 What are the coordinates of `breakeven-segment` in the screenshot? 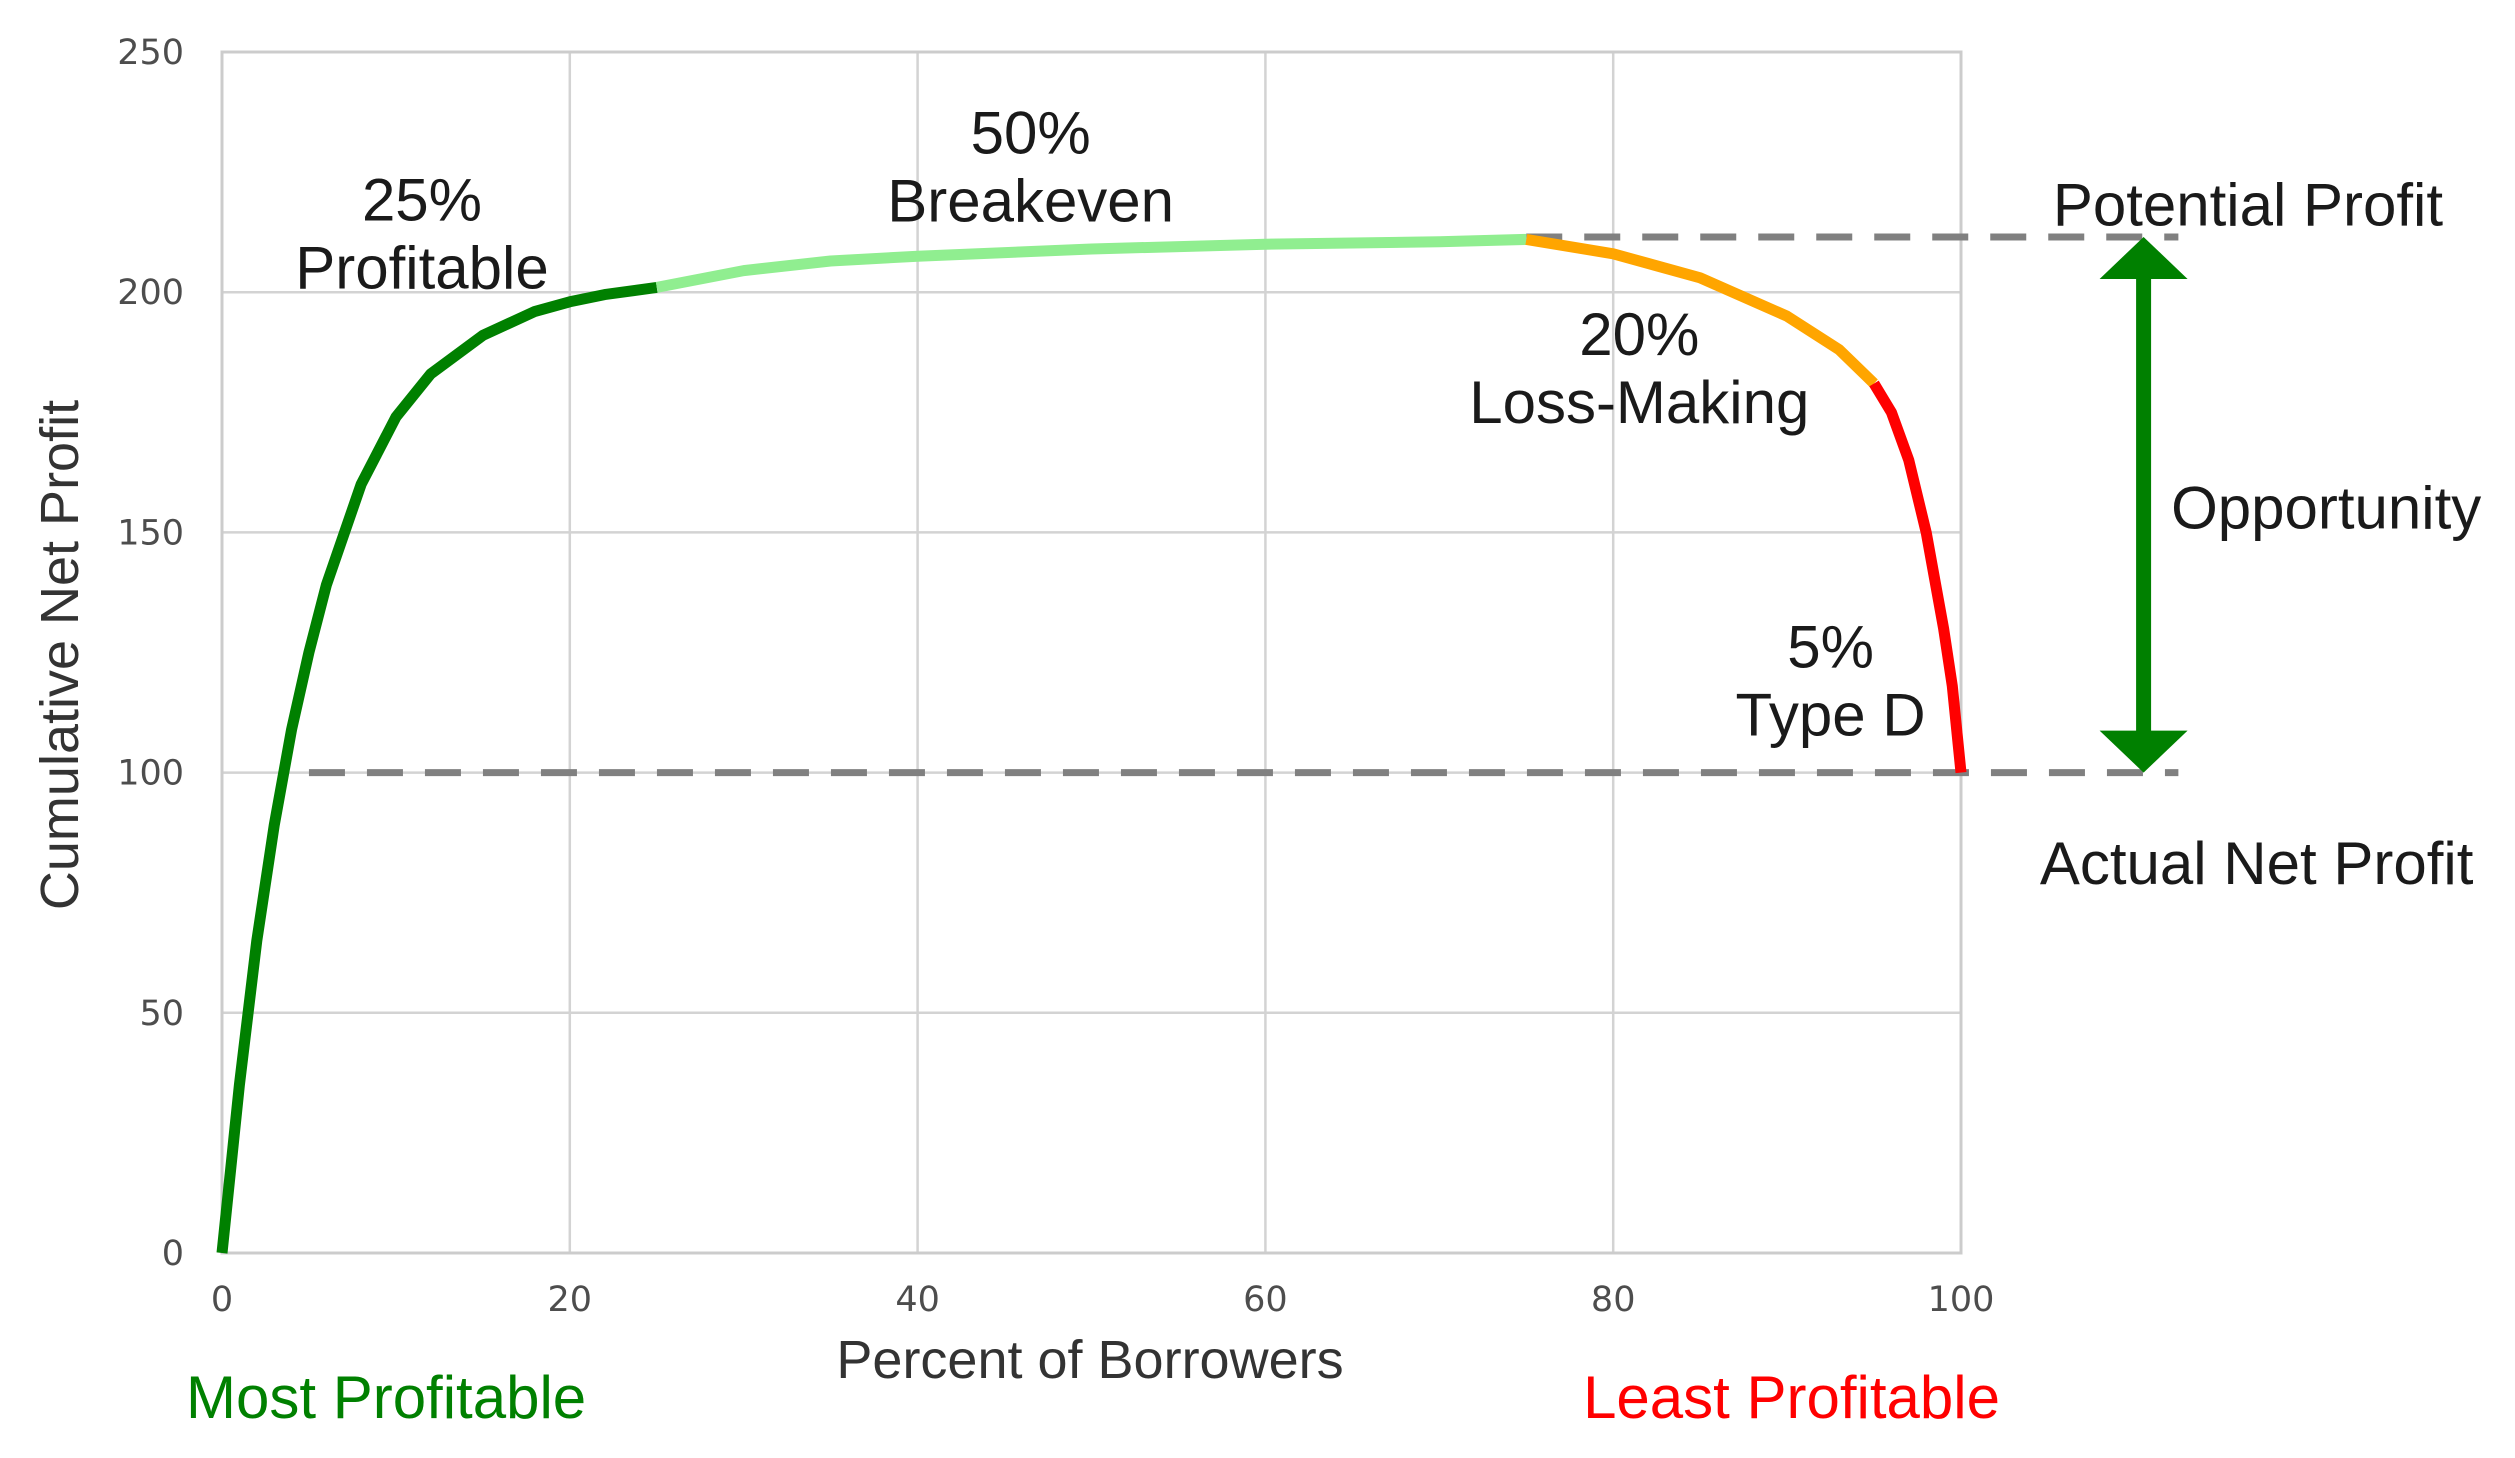 It's located at (1091, 263).